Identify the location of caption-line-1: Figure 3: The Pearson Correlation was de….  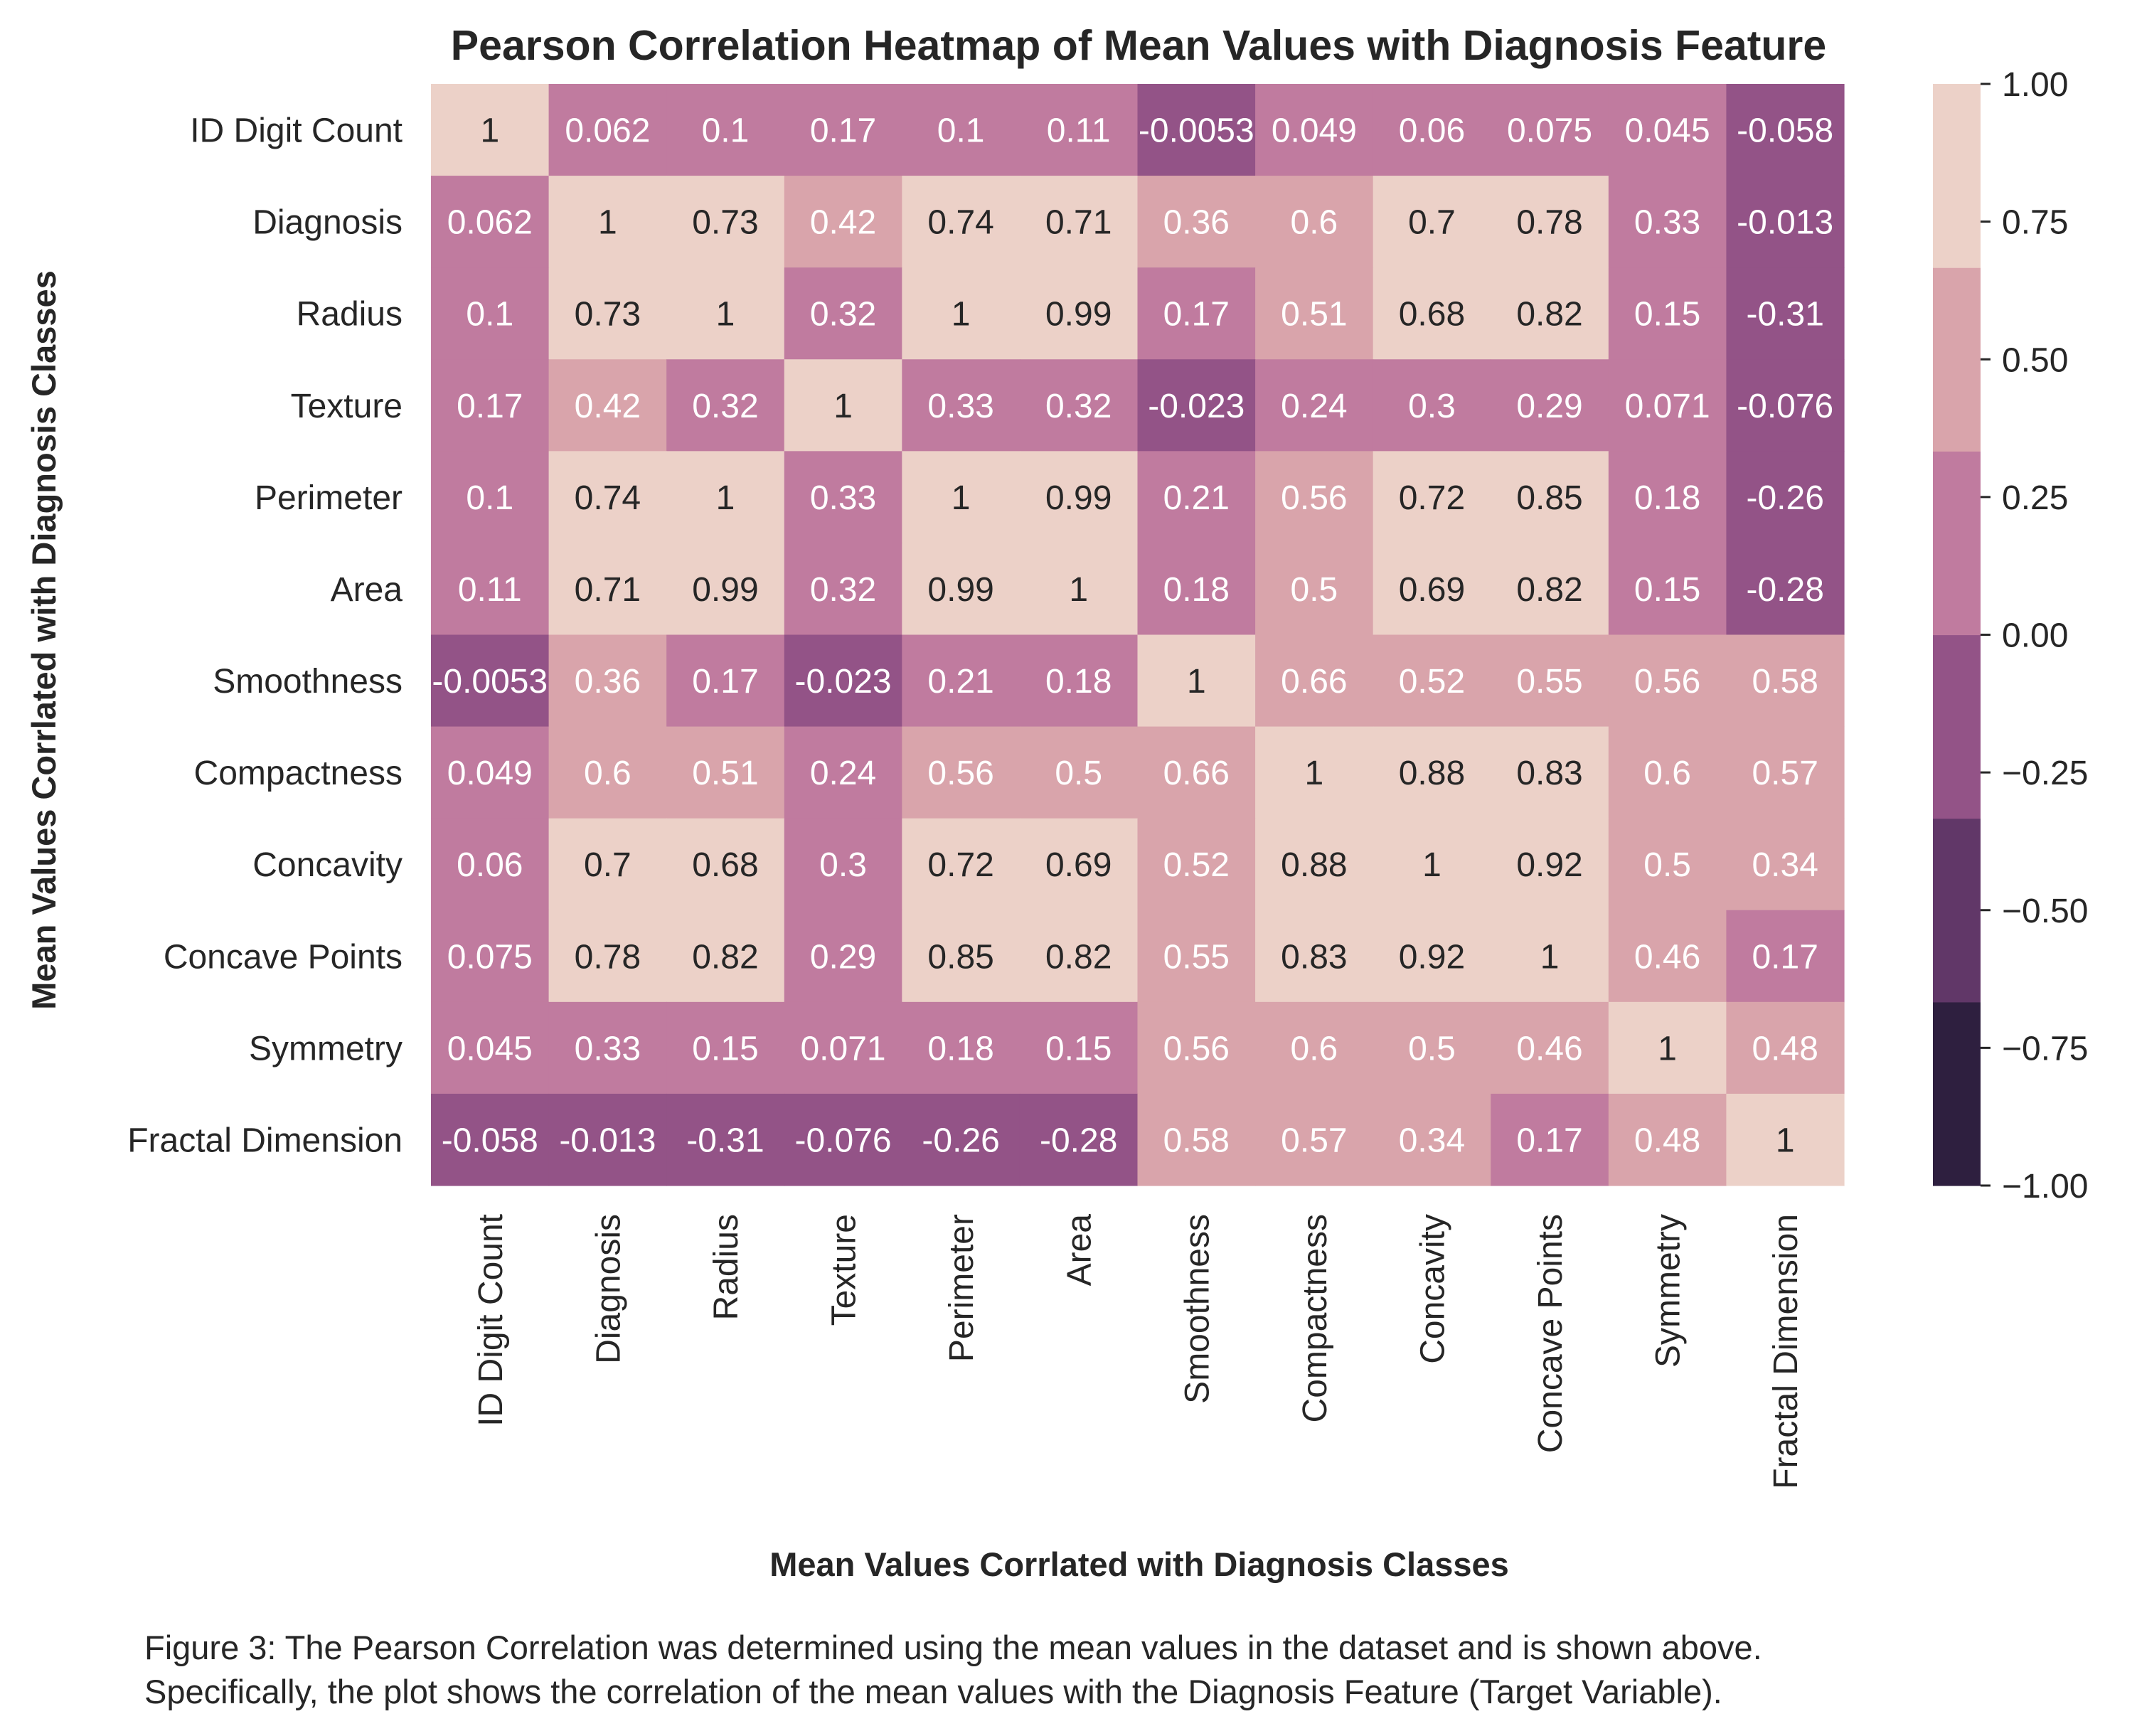
(953, 1647).